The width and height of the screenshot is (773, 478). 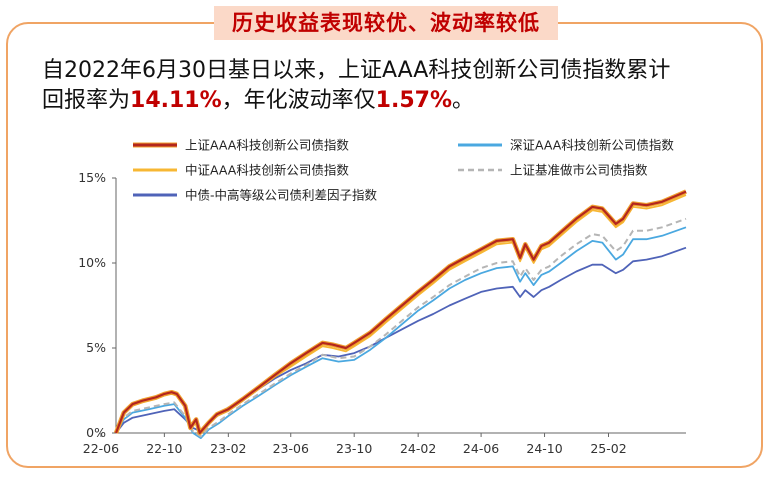 I want to click on legend-label: 中债-中高等级公司债利差因子指数, so click(x=281, y=195).